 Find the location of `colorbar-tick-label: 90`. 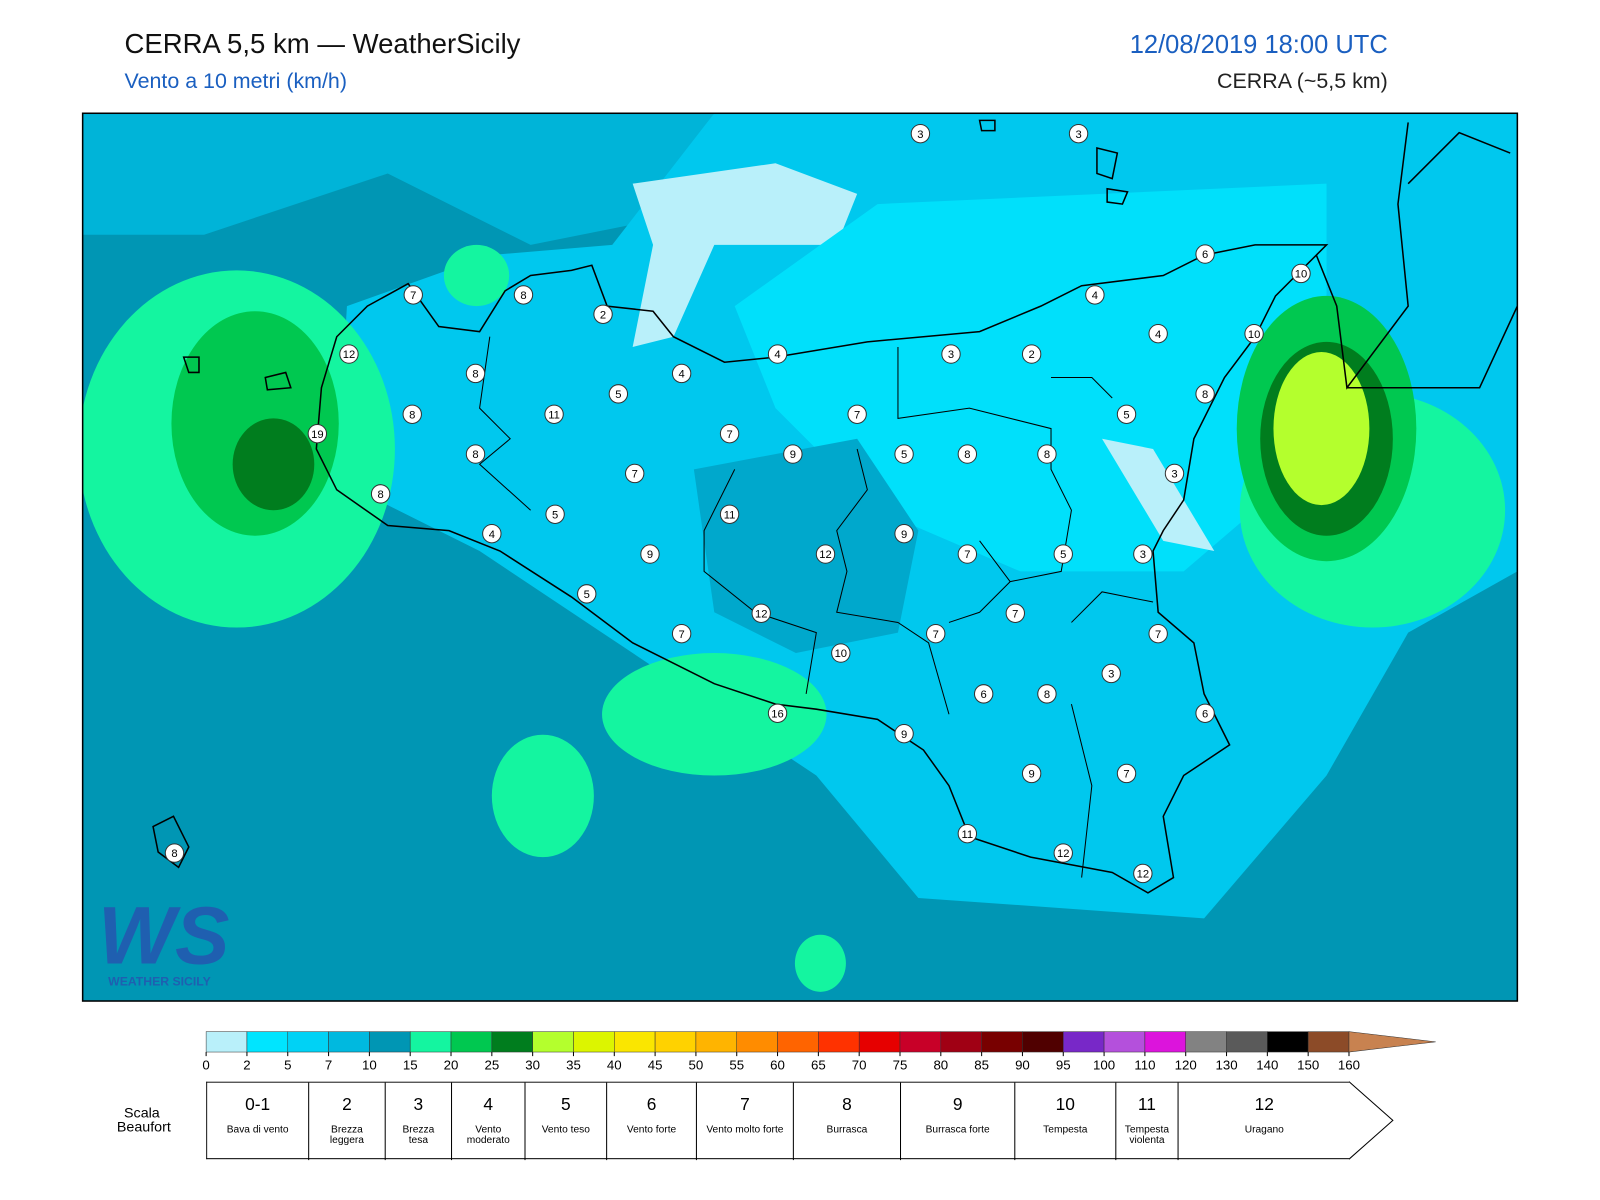

colorbar-tick-label: 90 is located at coordinates (1022, 1064).